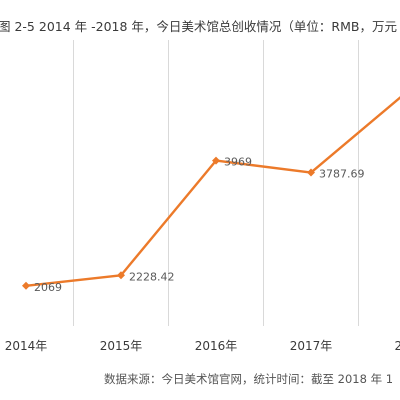  What do you see at coordinates (216, 346) in the screenshot?
I see `x-tick-label: 2016年` at bounding box center [216, 346].